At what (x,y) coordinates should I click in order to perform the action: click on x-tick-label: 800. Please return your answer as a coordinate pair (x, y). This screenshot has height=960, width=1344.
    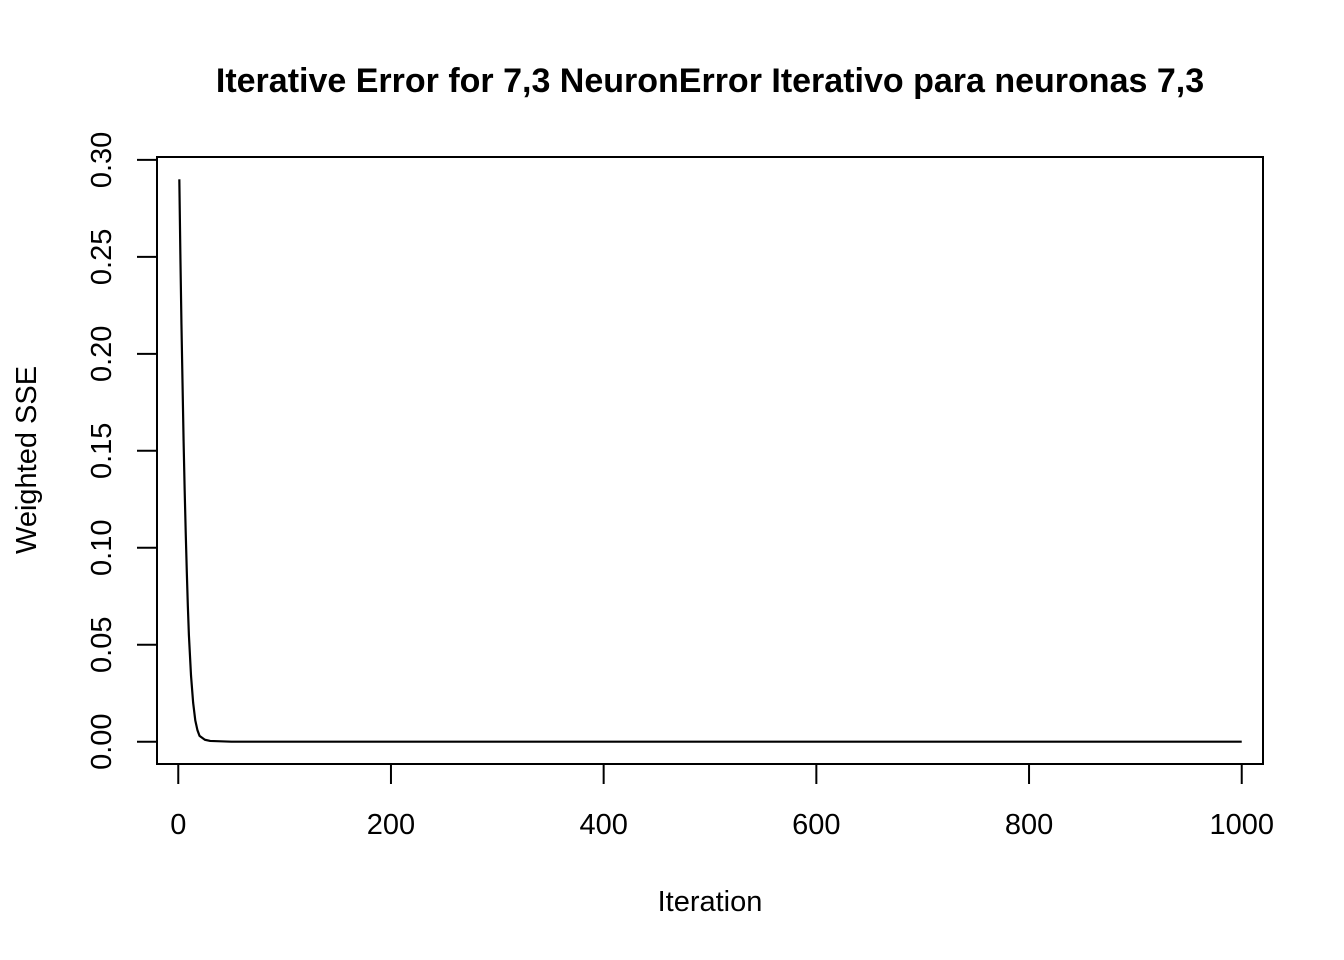
    Looking at the image, I should click on (1029, 825).